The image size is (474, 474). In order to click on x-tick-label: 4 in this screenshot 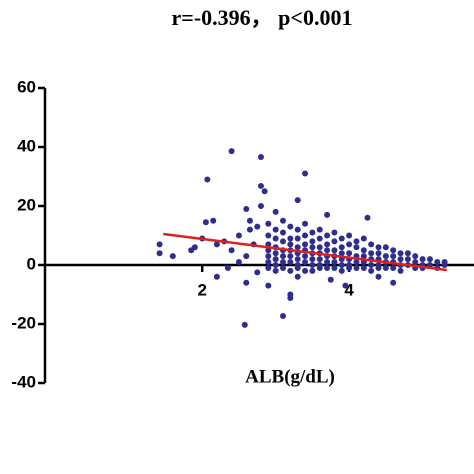, I will do `click(349, 289)`.